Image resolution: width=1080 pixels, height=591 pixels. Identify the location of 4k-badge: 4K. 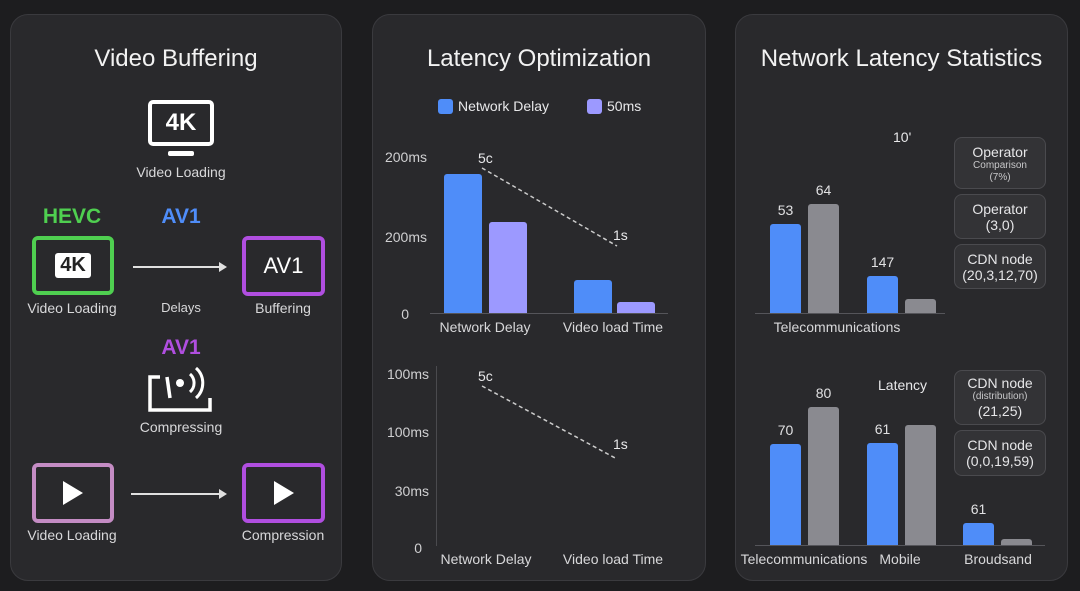
(73, 265).